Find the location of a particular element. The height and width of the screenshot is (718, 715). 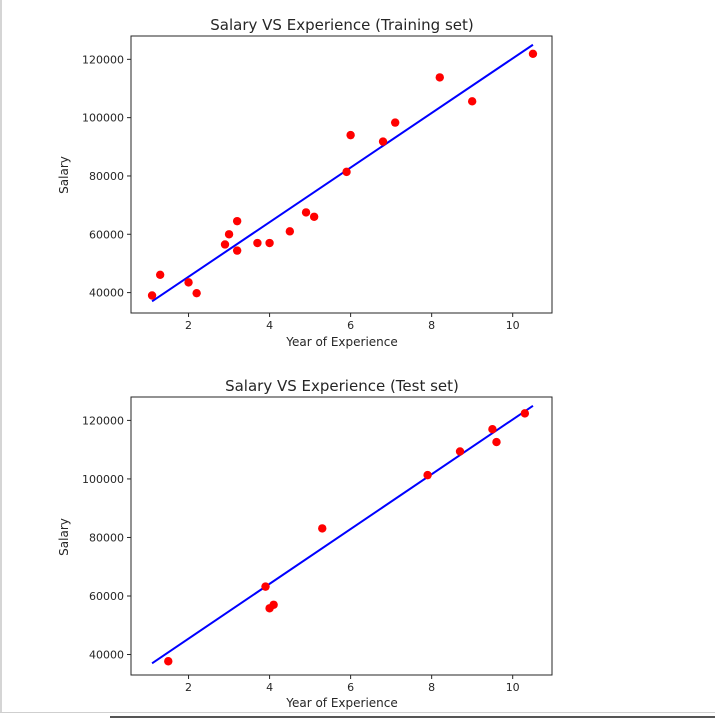

output-cell-left-border is located at coordinates (1, 356).